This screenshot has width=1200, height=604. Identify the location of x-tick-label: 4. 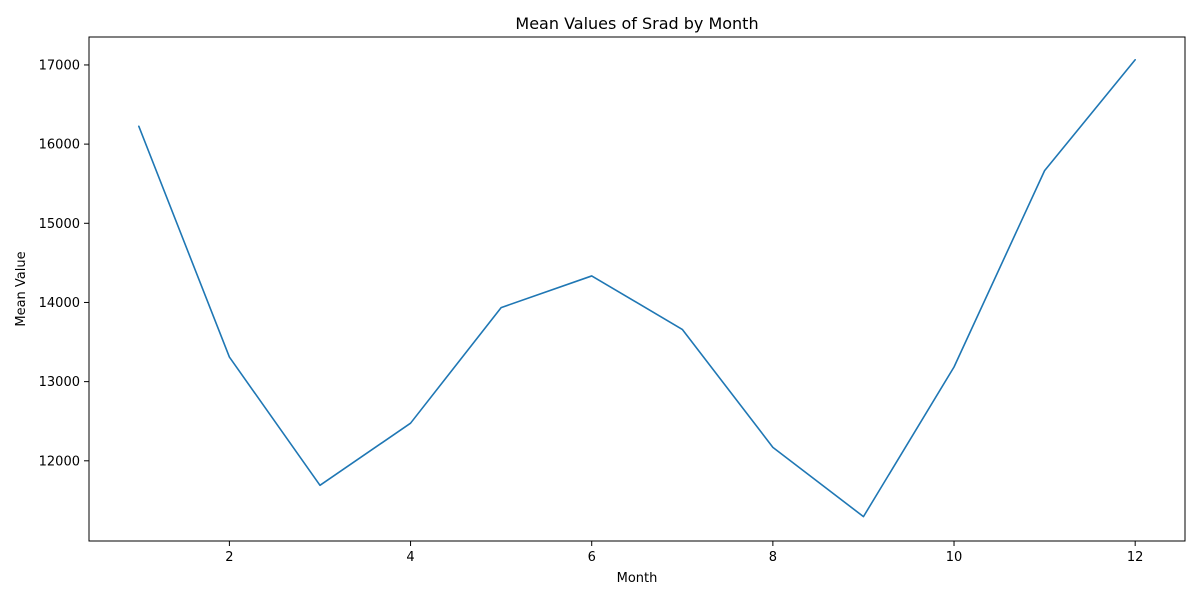
(410, 557).